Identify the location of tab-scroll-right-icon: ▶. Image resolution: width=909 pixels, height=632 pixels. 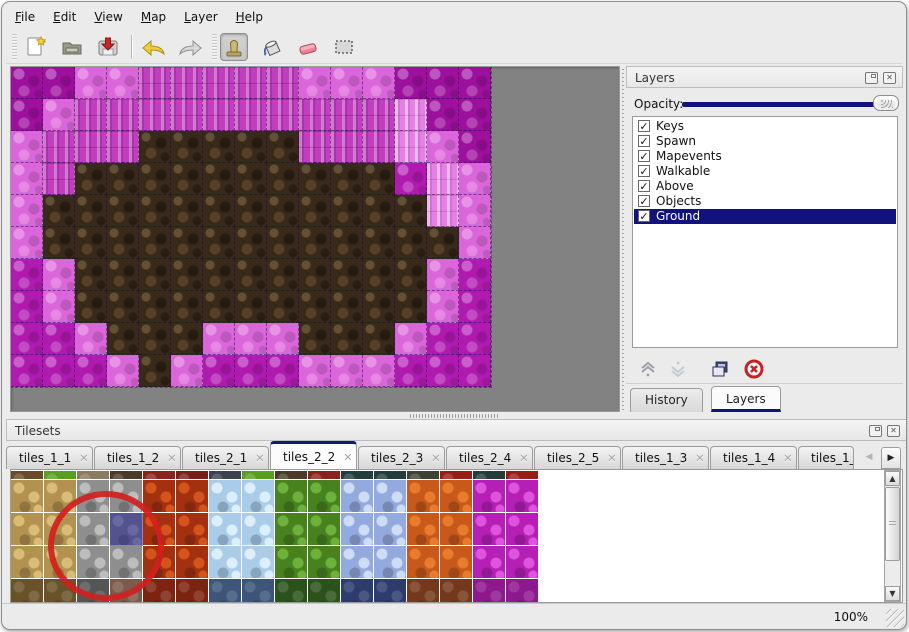
(891, 458).